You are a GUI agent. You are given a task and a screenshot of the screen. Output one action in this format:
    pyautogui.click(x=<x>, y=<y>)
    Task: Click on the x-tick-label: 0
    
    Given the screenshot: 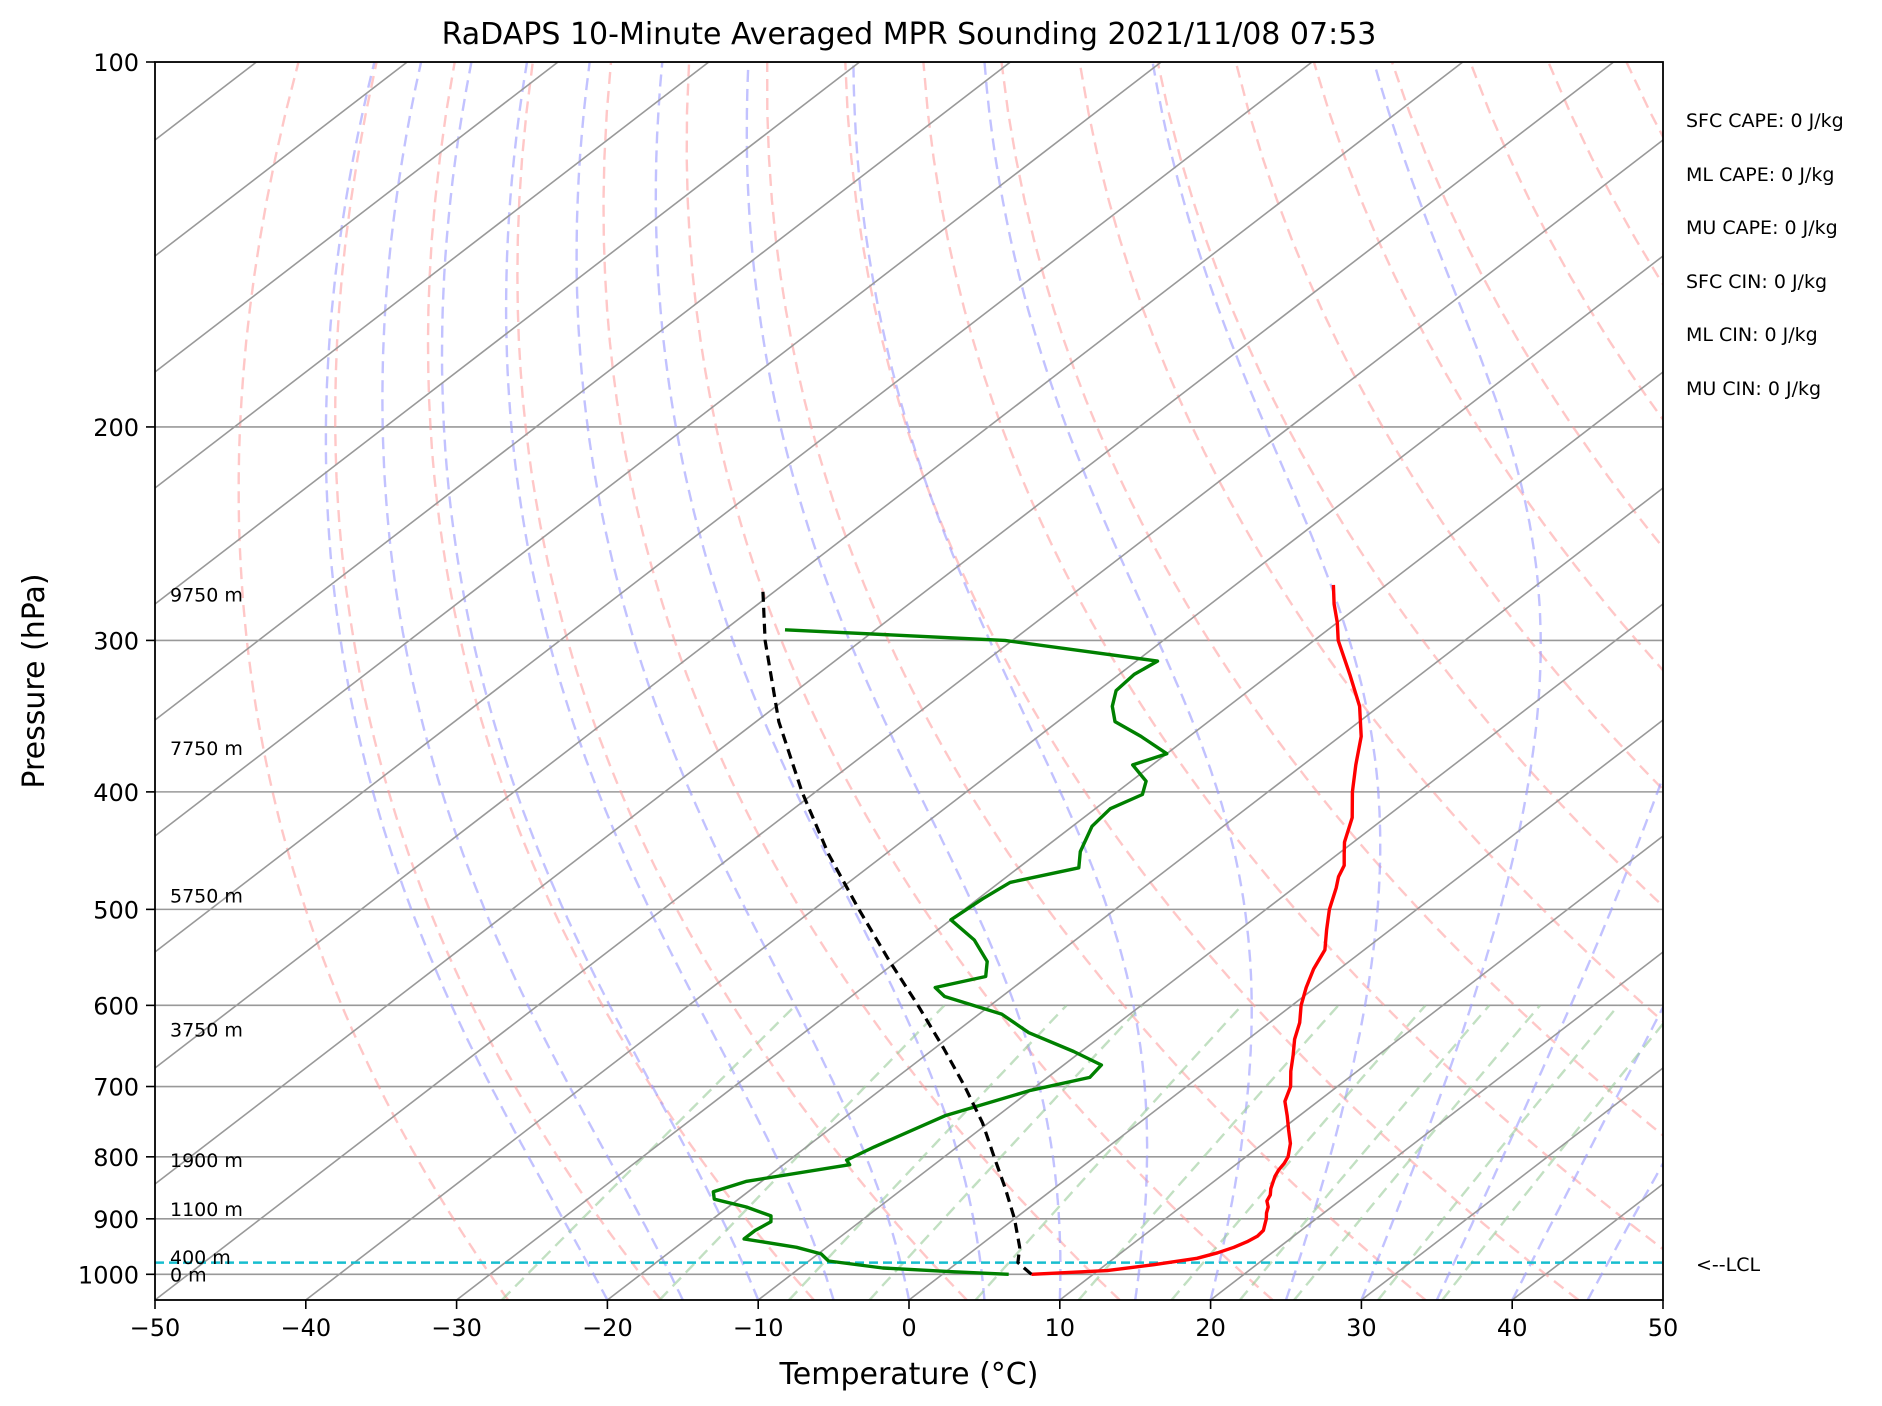 What is the action you would take?
    pyautogui.click(x=908, y=1328)
    